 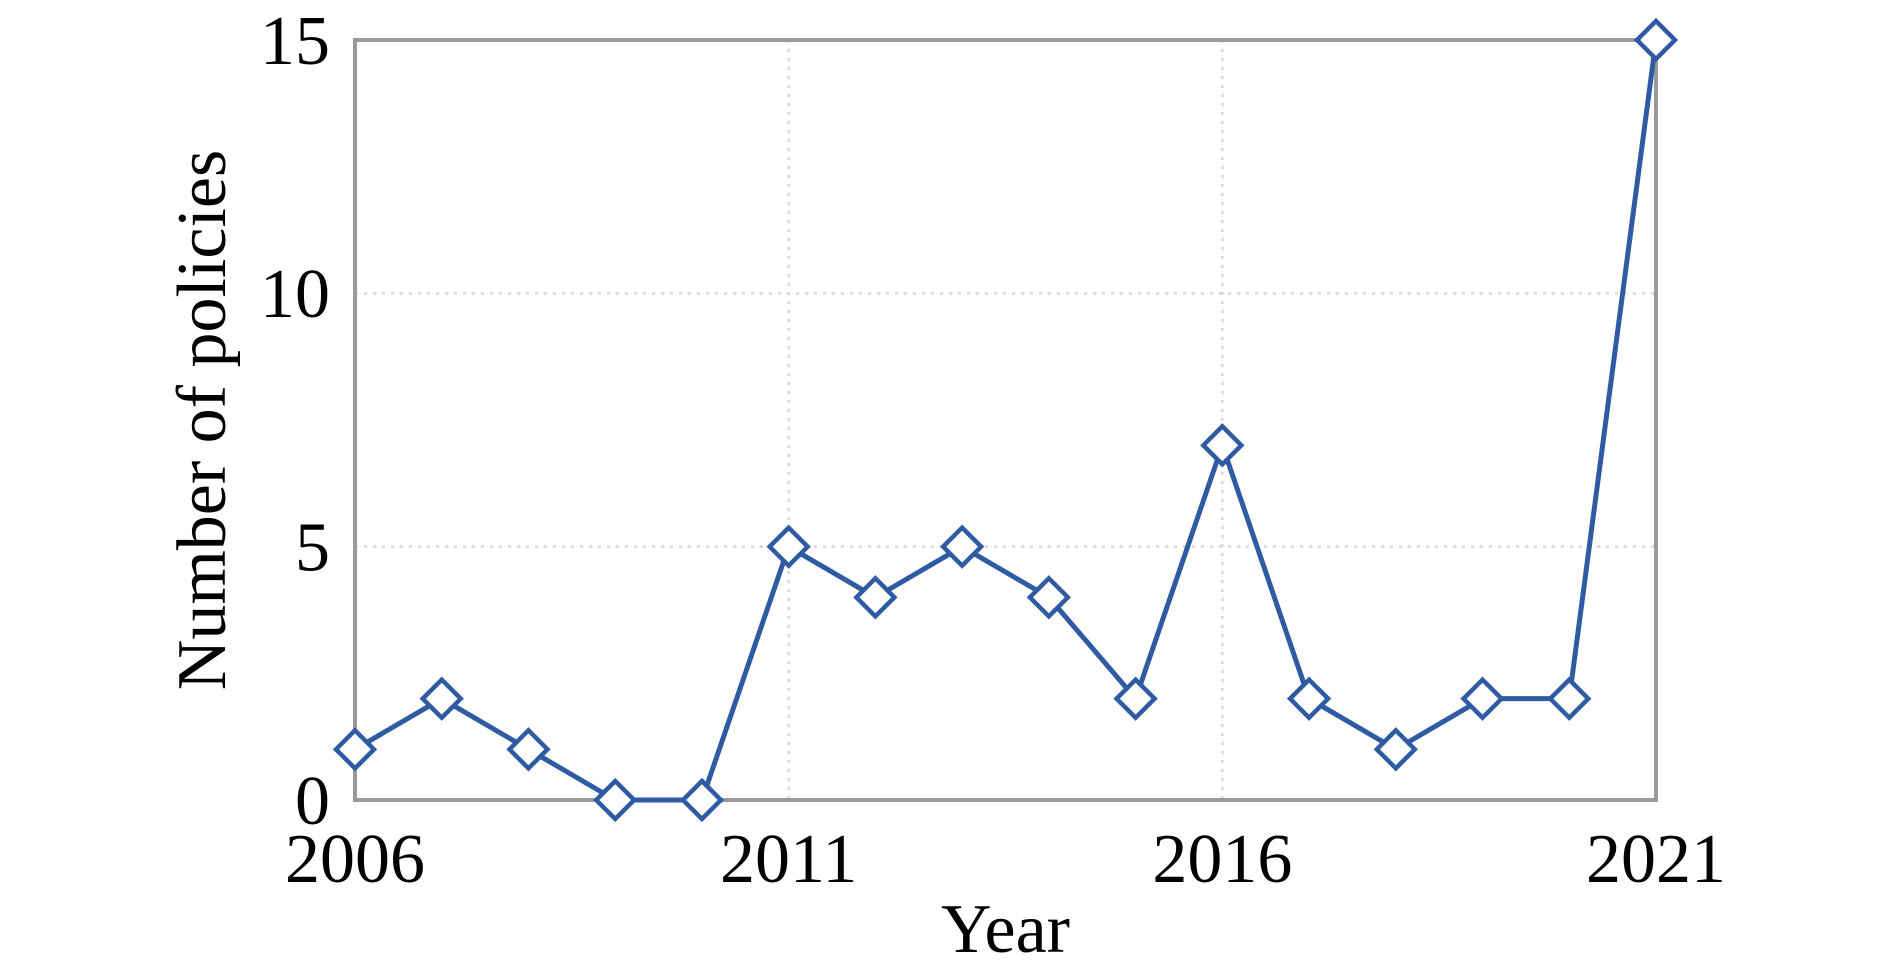 What do you see at coordinates (202, 420) in the screenshot?
I see `y-axis-title: Number of policies` at bounding box center [202, 420].